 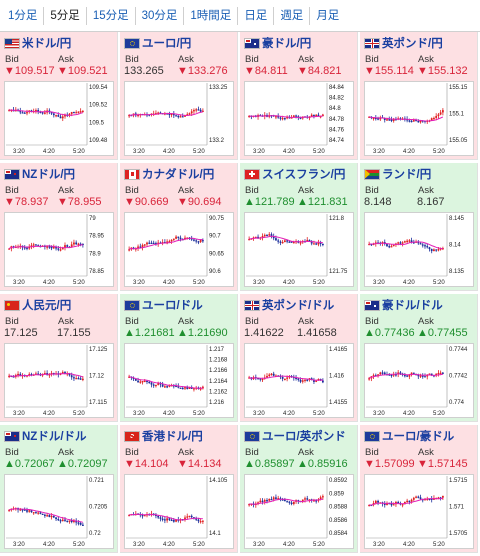 I want to click on candlestick-chart: 133.25 133.2 3:20 4:20 5:20, so click(x=179, y=118).